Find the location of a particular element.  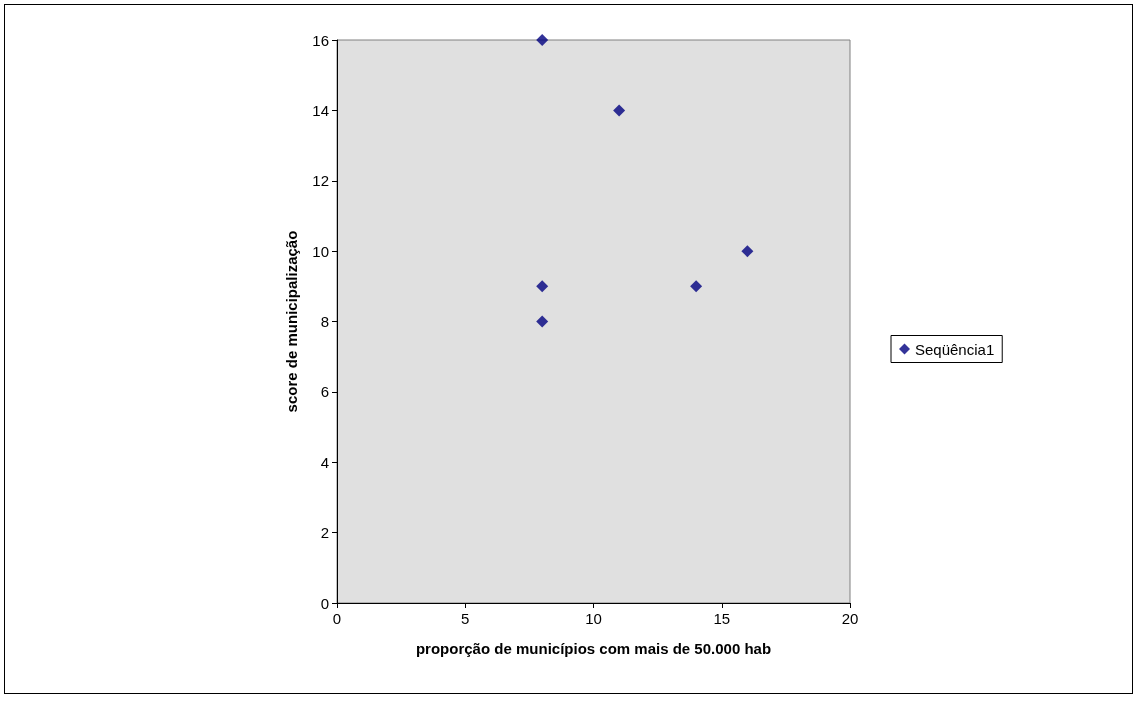

x-tick-label: 10 is located at coordinates (593, 618).